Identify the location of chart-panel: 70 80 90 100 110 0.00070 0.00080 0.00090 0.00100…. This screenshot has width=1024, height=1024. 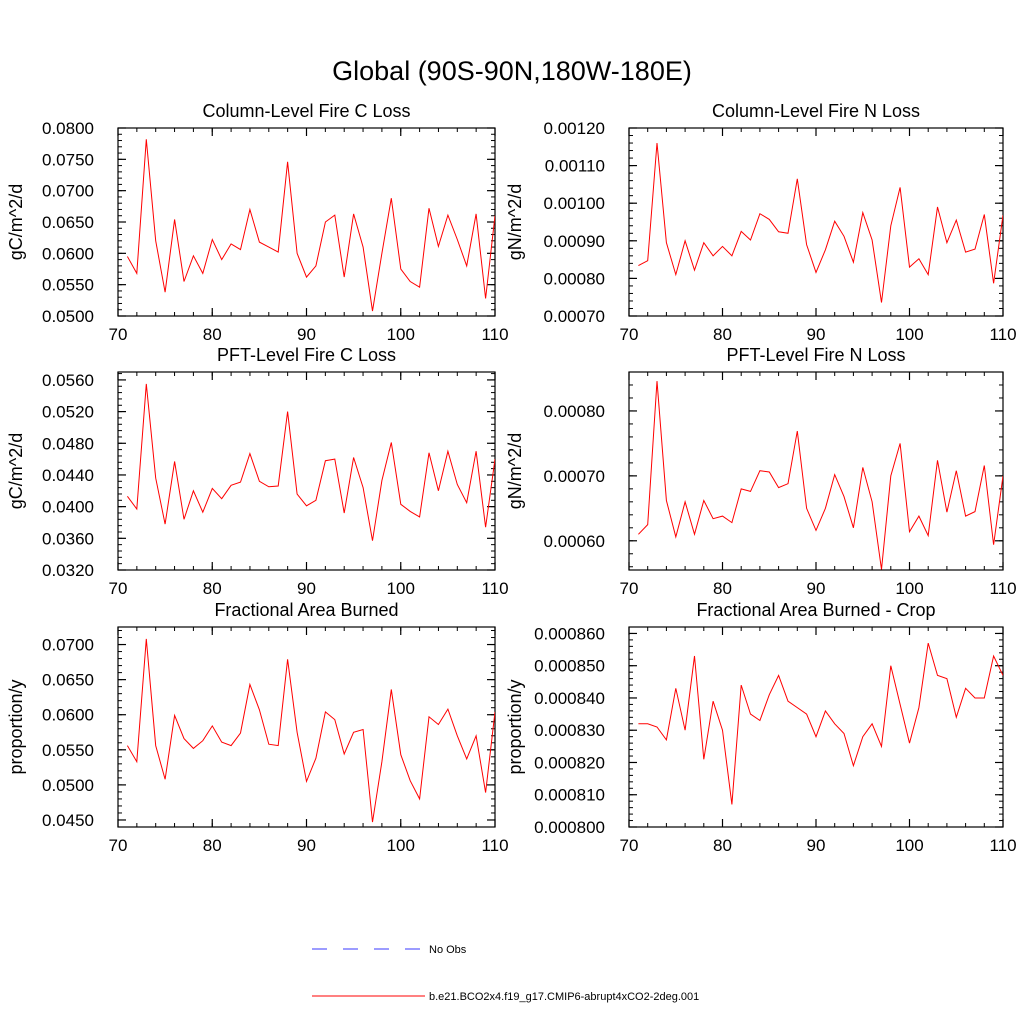
(761, 222).